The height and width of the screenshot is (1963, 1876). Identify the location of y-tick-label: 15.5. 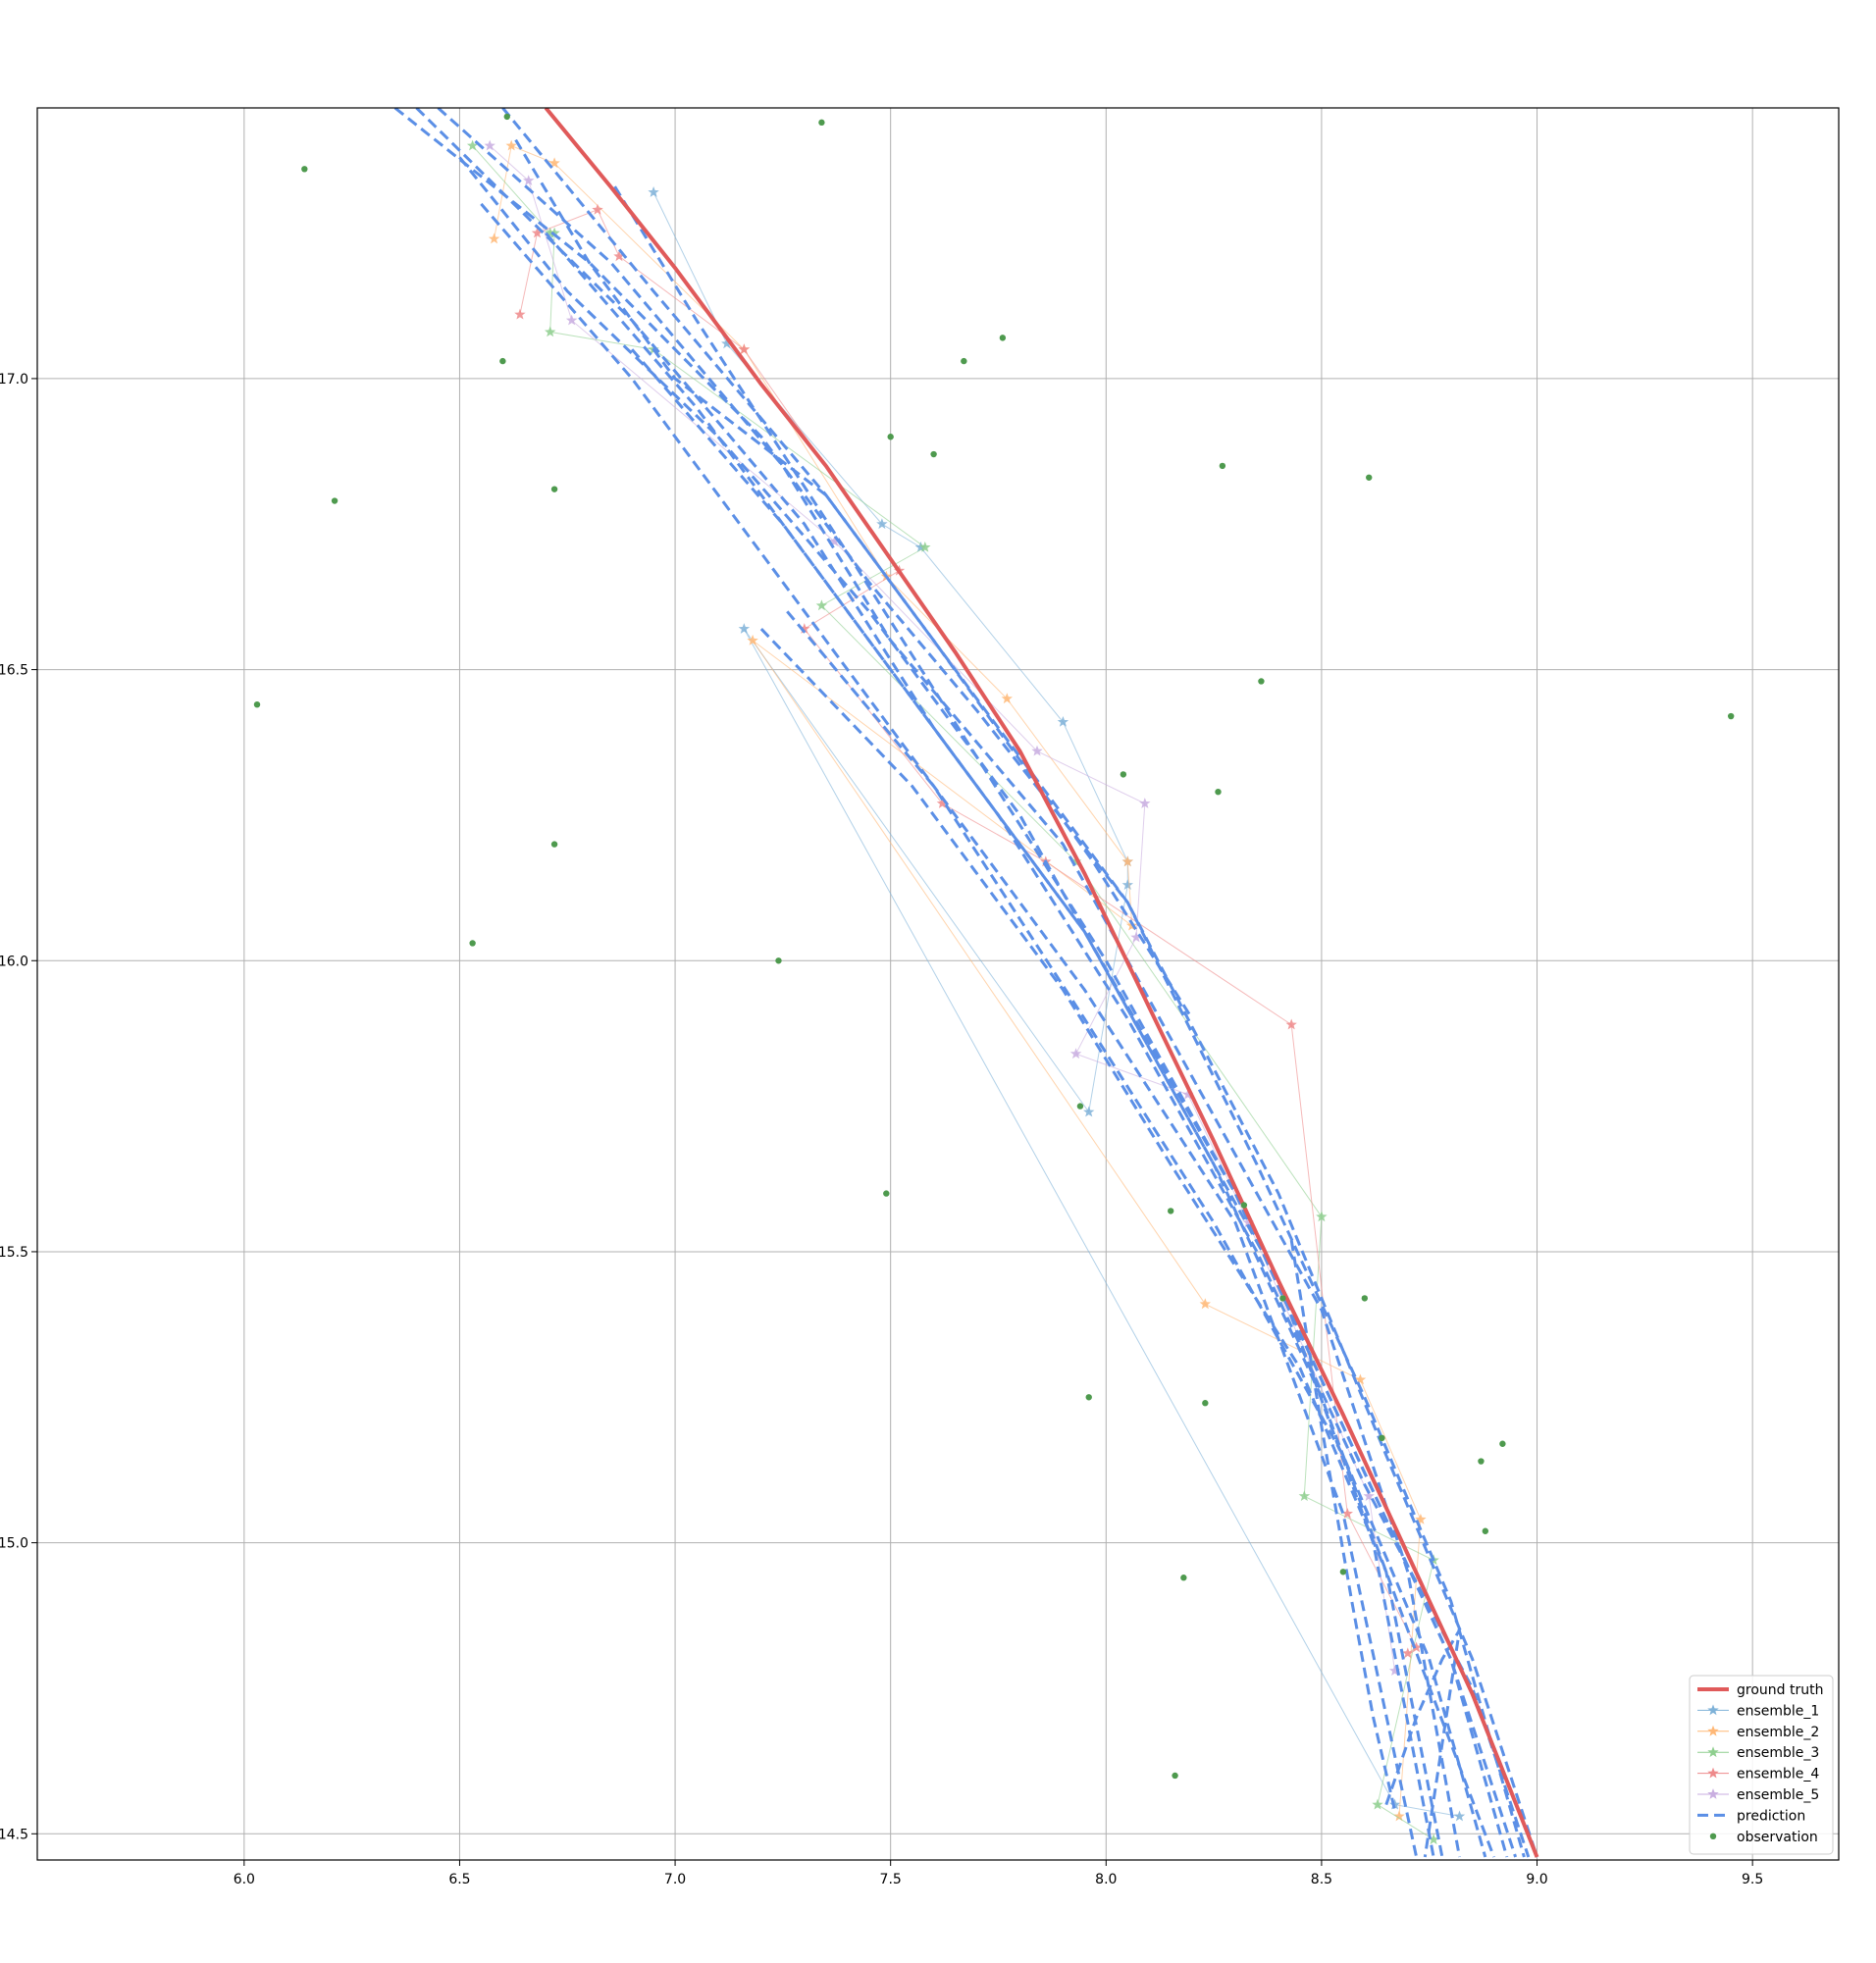
(14, 1253).